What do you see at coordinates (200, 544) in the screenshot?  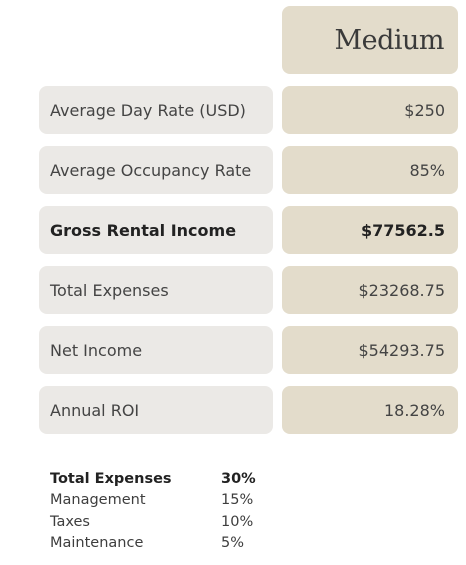 I see `expense-item-maintenance: Maintenance 5%` at bounding box center [200, 544].